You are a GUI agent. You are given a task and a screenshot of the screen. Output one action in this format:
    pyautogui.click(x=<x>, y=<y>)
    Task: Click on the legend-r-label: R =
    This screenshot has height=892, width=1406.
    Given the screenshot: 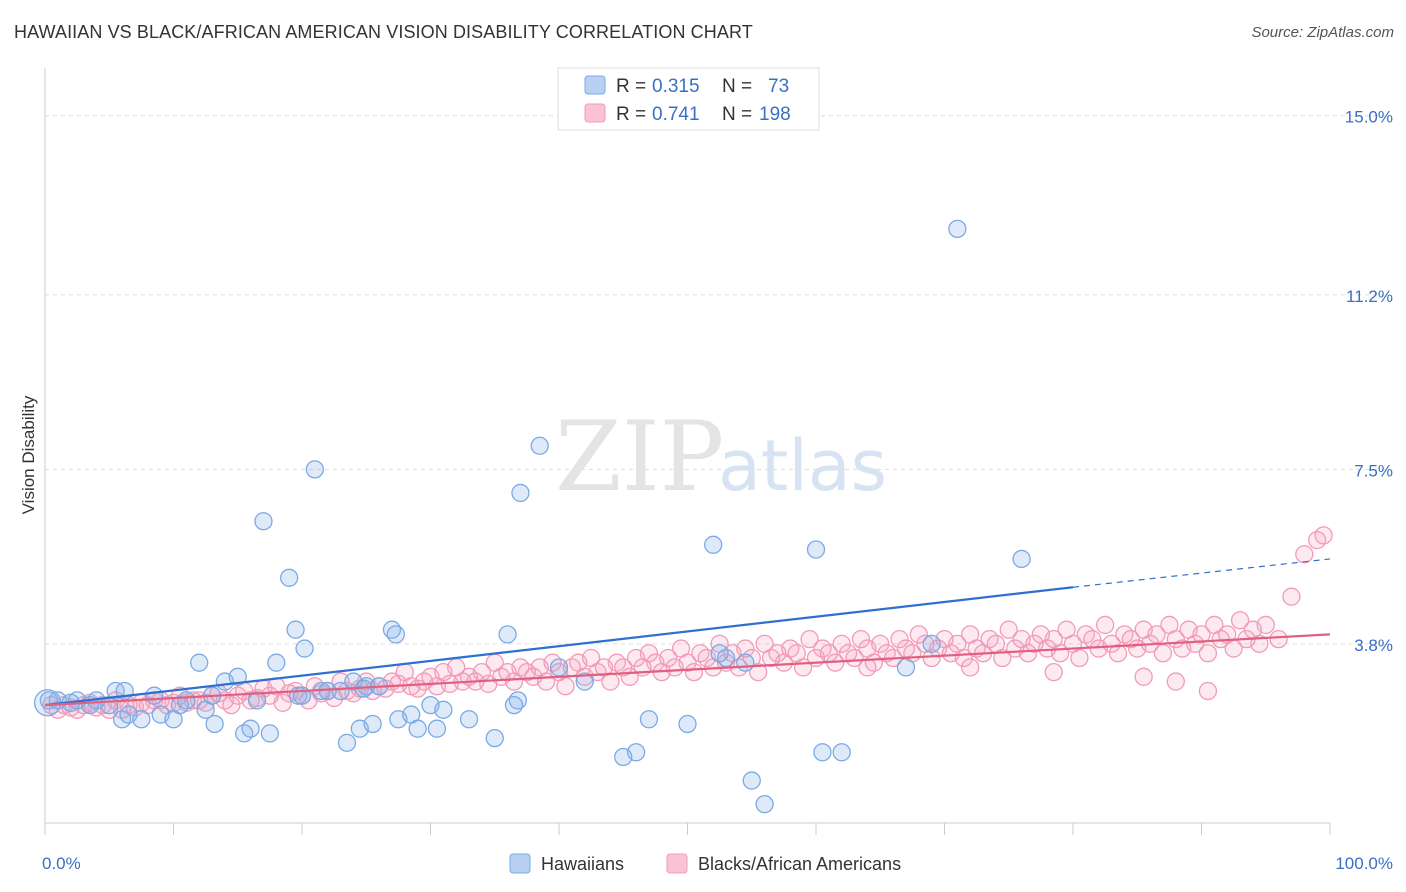 What is the action you would take?
    pyautogui.click(x=631, y=86)
    